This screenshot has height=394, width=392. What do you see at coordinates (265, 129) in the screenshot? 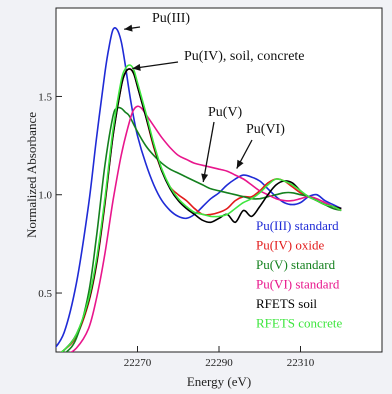
I see `annotation-label: Pu(VI)` at bounding box center [265, 129].